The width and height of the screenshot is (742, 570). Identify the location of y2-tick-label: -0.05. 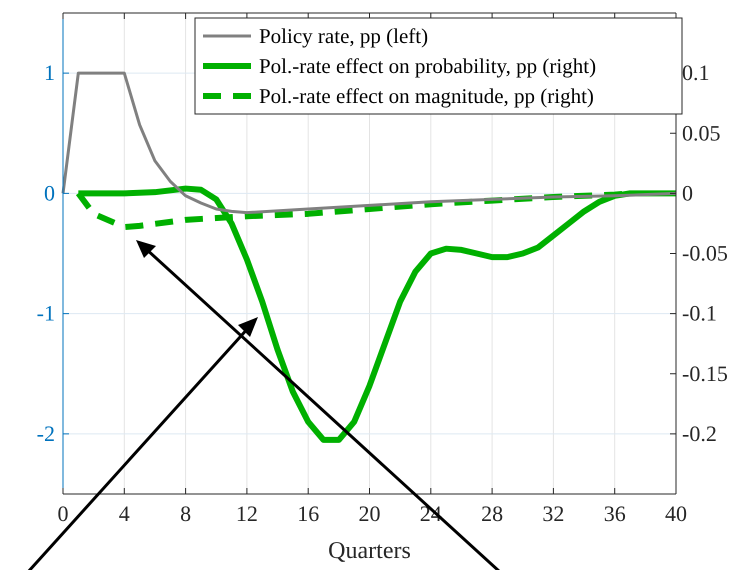
(705, 253).